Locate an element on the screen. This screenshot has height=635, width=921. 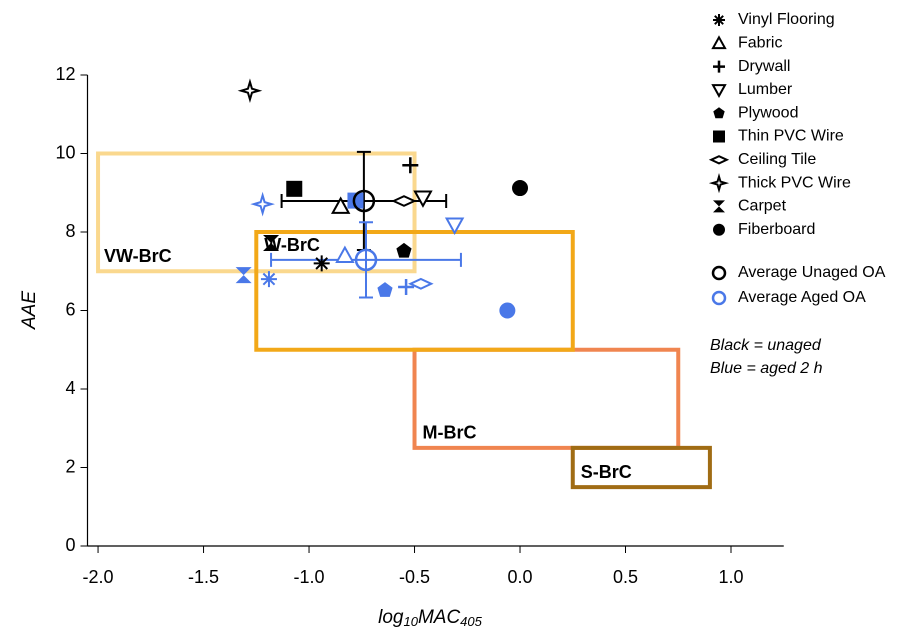
x-tick-label: 0.5 is located at coordinates (625, 577).